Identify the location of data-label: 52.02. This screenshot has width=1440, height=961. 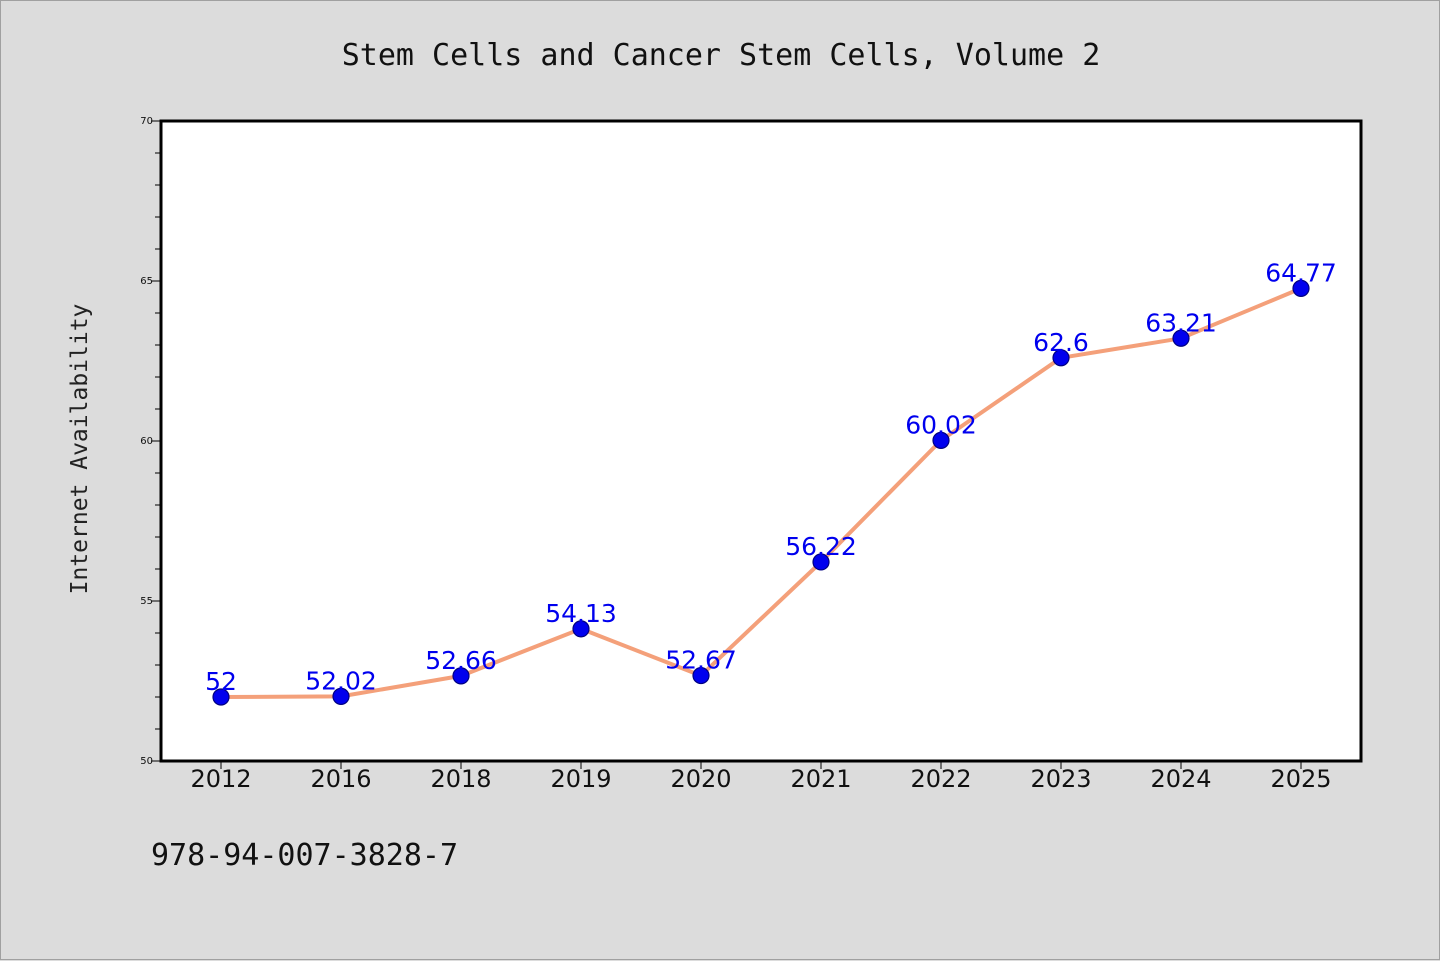
(341, 680).